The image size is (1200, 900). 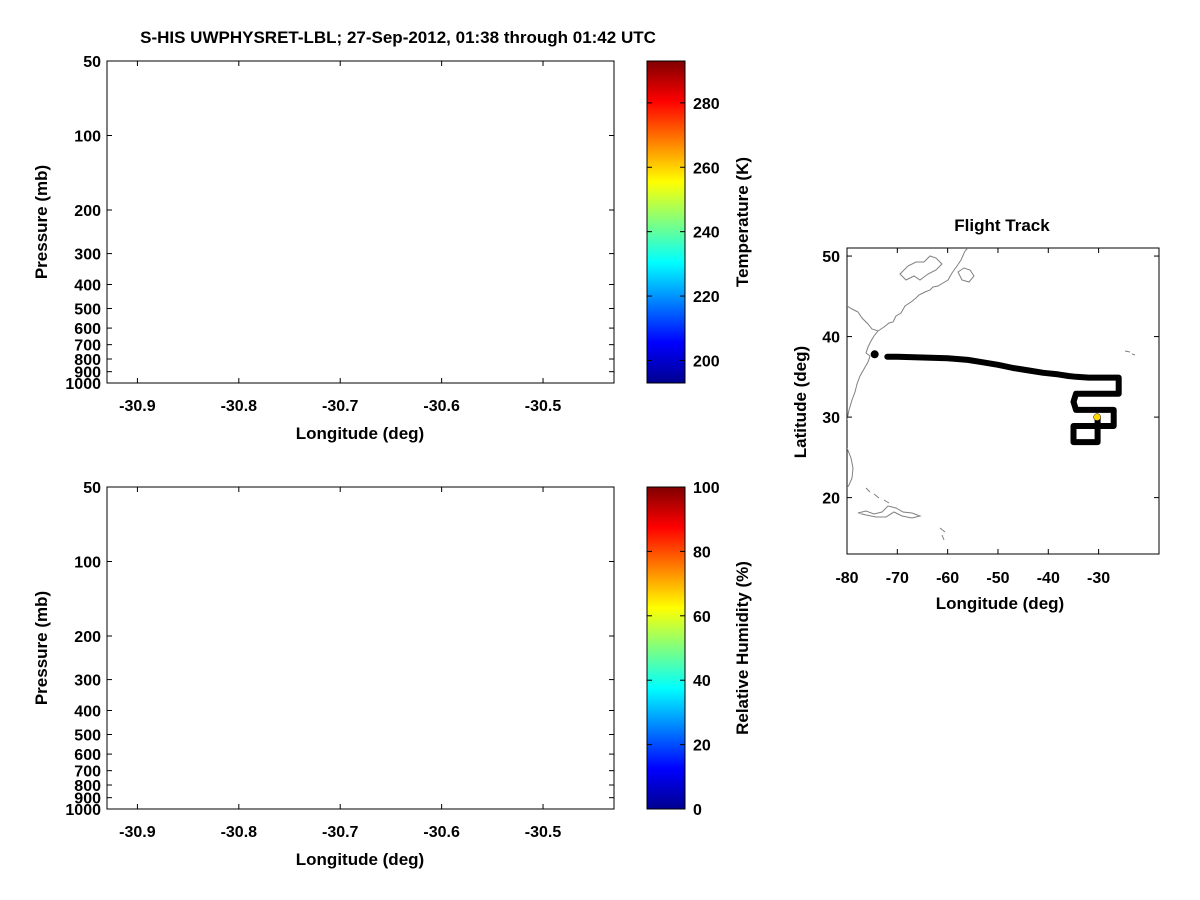 I want to click on flight-track-ytick-label: 20, so click(x=831, y=499).